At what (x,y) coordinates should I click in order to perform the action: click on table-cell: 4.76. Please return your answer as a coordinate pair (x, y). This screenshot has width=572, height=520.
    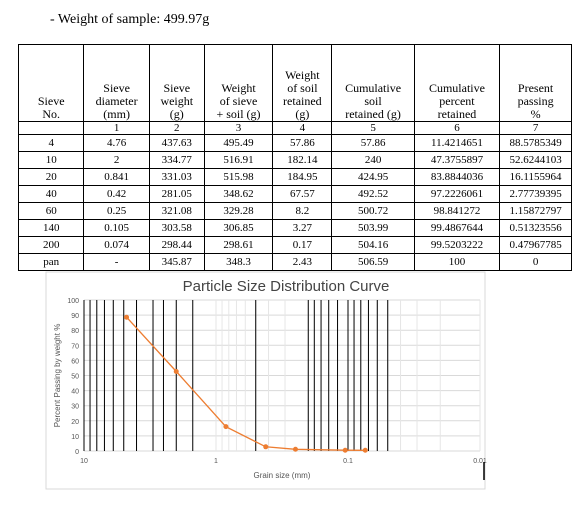
    Looking at the image, I should click on (116, 143).